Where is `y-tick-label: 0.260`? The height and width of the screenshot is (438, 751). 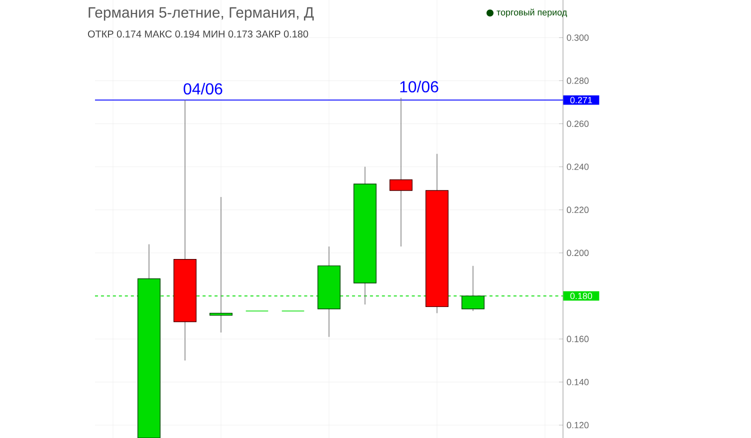
y-tick-label: 0.260 is located at coordinates (577, 123).